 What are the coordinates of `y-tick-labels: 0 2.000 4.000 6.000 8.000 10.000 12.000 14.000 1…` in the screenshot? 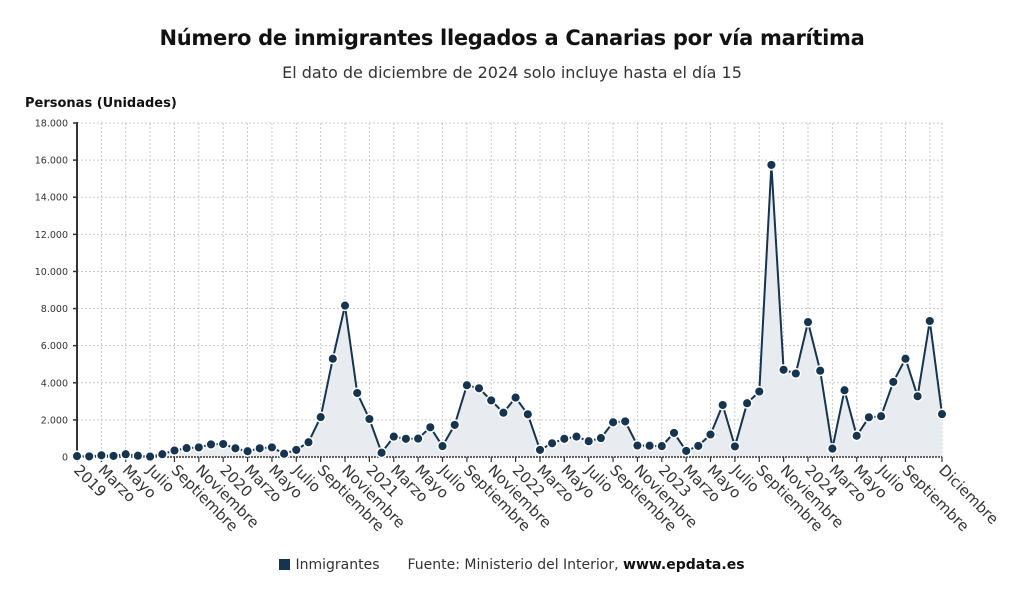 It's located at (51, 291).